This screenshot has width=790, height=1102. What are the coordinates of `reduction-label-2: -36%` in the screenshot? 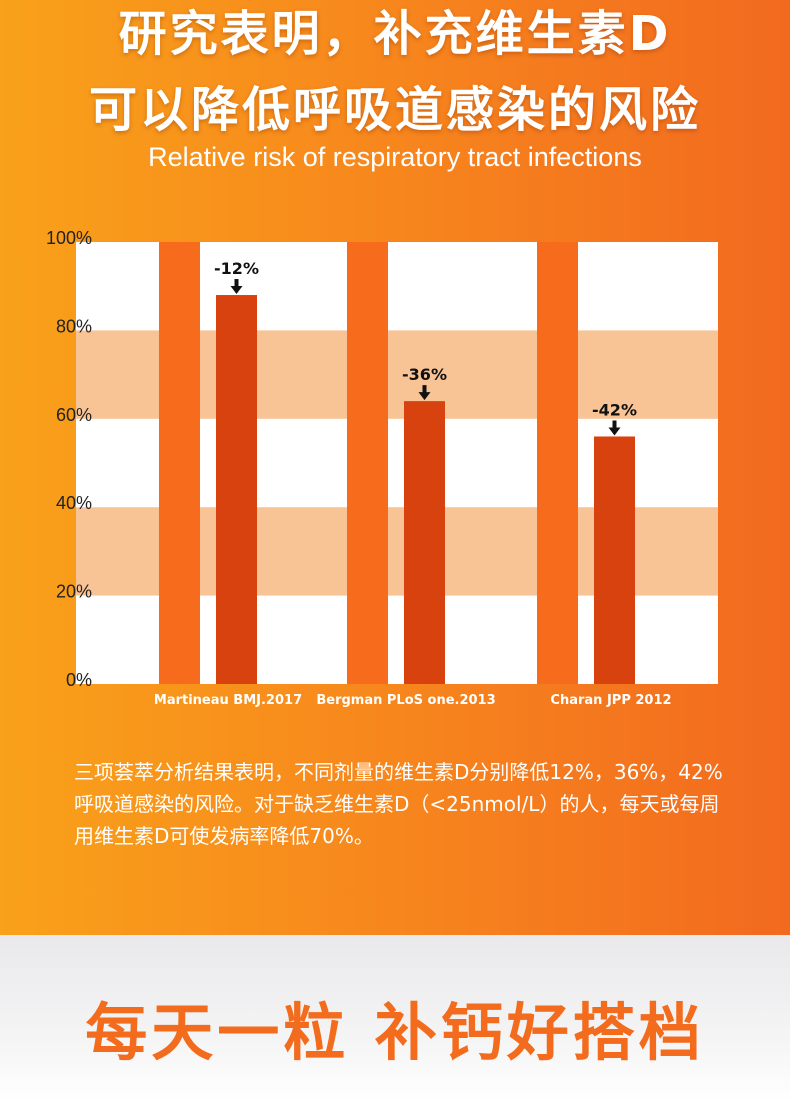 It's located at (424, 374).